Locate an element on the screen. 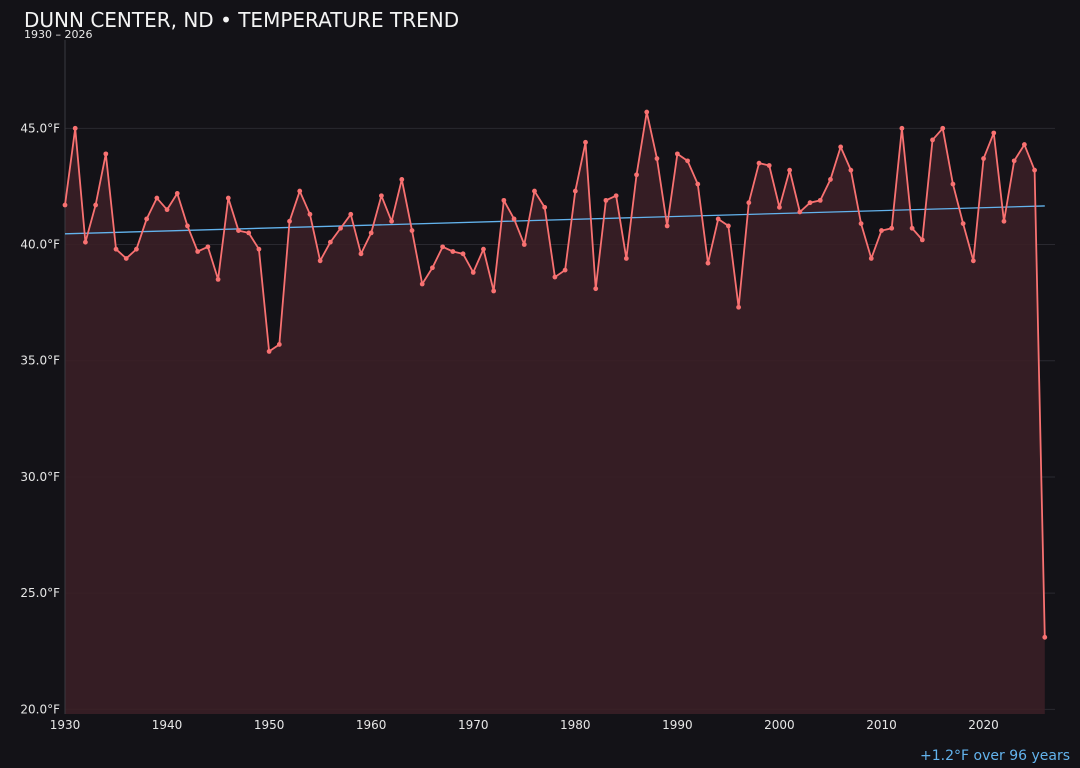 The height and width of the screenshot is (768, 1080). chart-subtitle: 1930 – 2026 is located at coordinates (58, 34).